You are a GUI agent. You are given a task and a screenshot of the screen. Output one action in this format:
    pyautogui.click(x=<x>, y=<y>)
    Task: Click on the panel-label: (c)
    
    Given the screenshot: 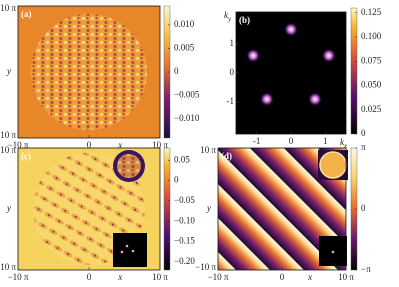 What is the action you would take?
    pyautogui.click(x=26, y=156)
    